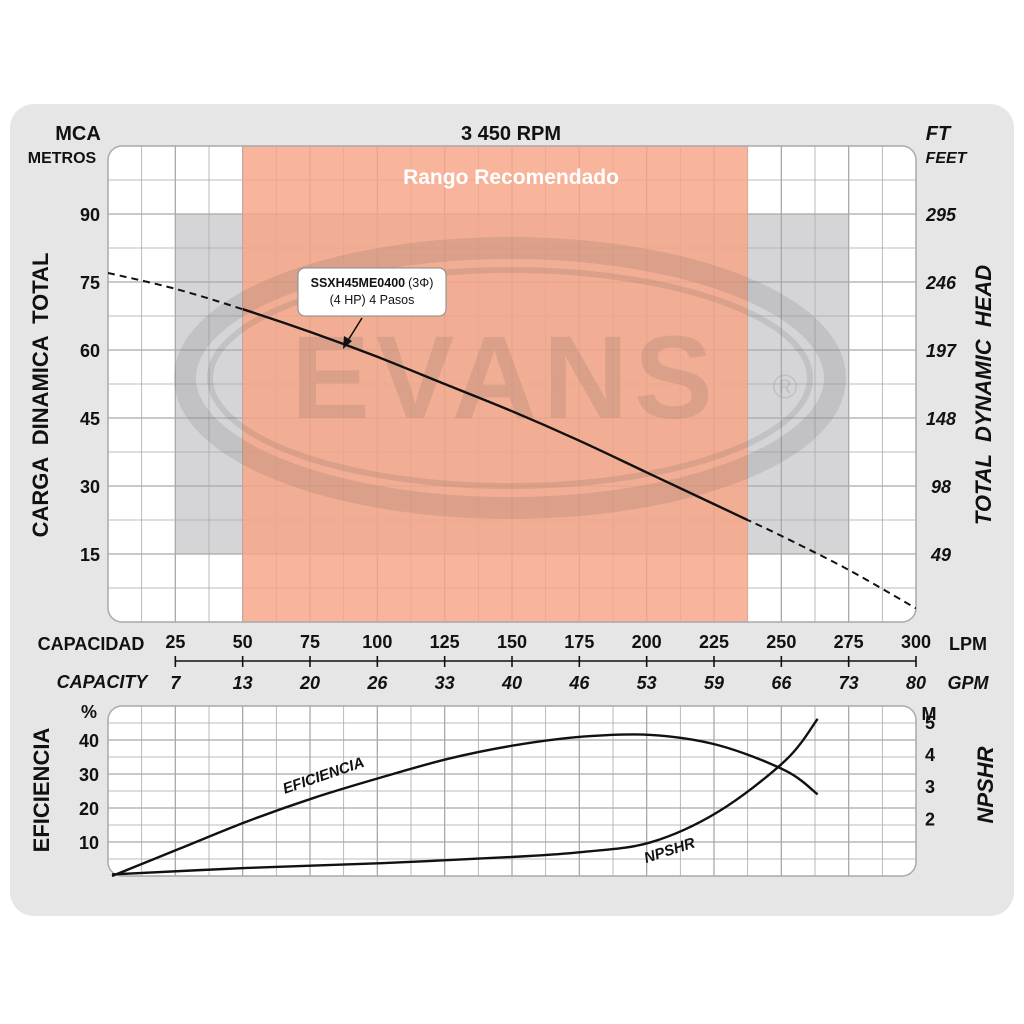 This screenshot has height=1024, width=1024. I want to click on efficiency-tick-label: 10, so click(89, 843).